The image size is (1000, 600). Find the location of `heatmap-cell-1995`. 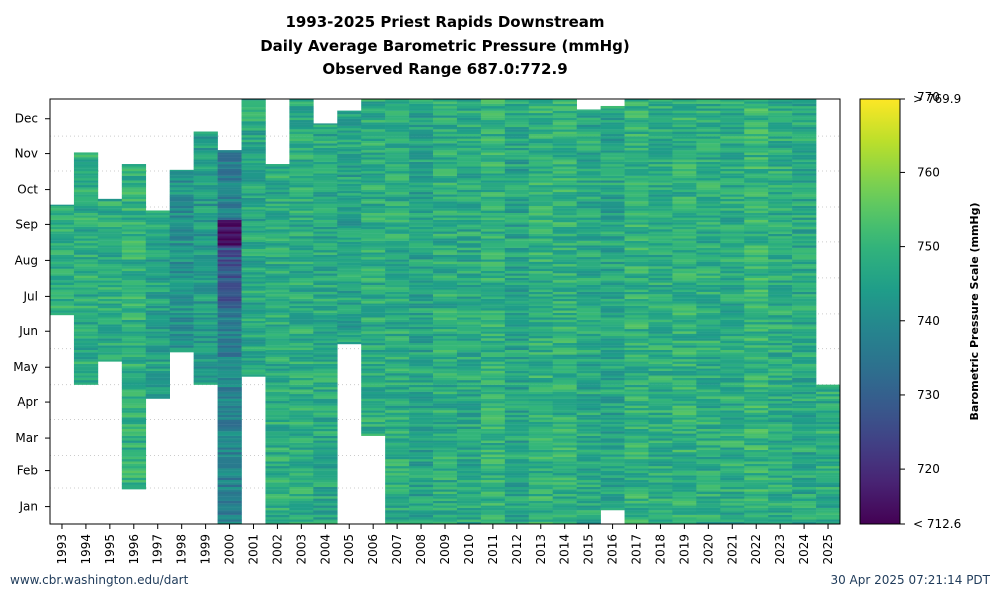

heatmap-cell-1995 is located at coordinates (110, 283).